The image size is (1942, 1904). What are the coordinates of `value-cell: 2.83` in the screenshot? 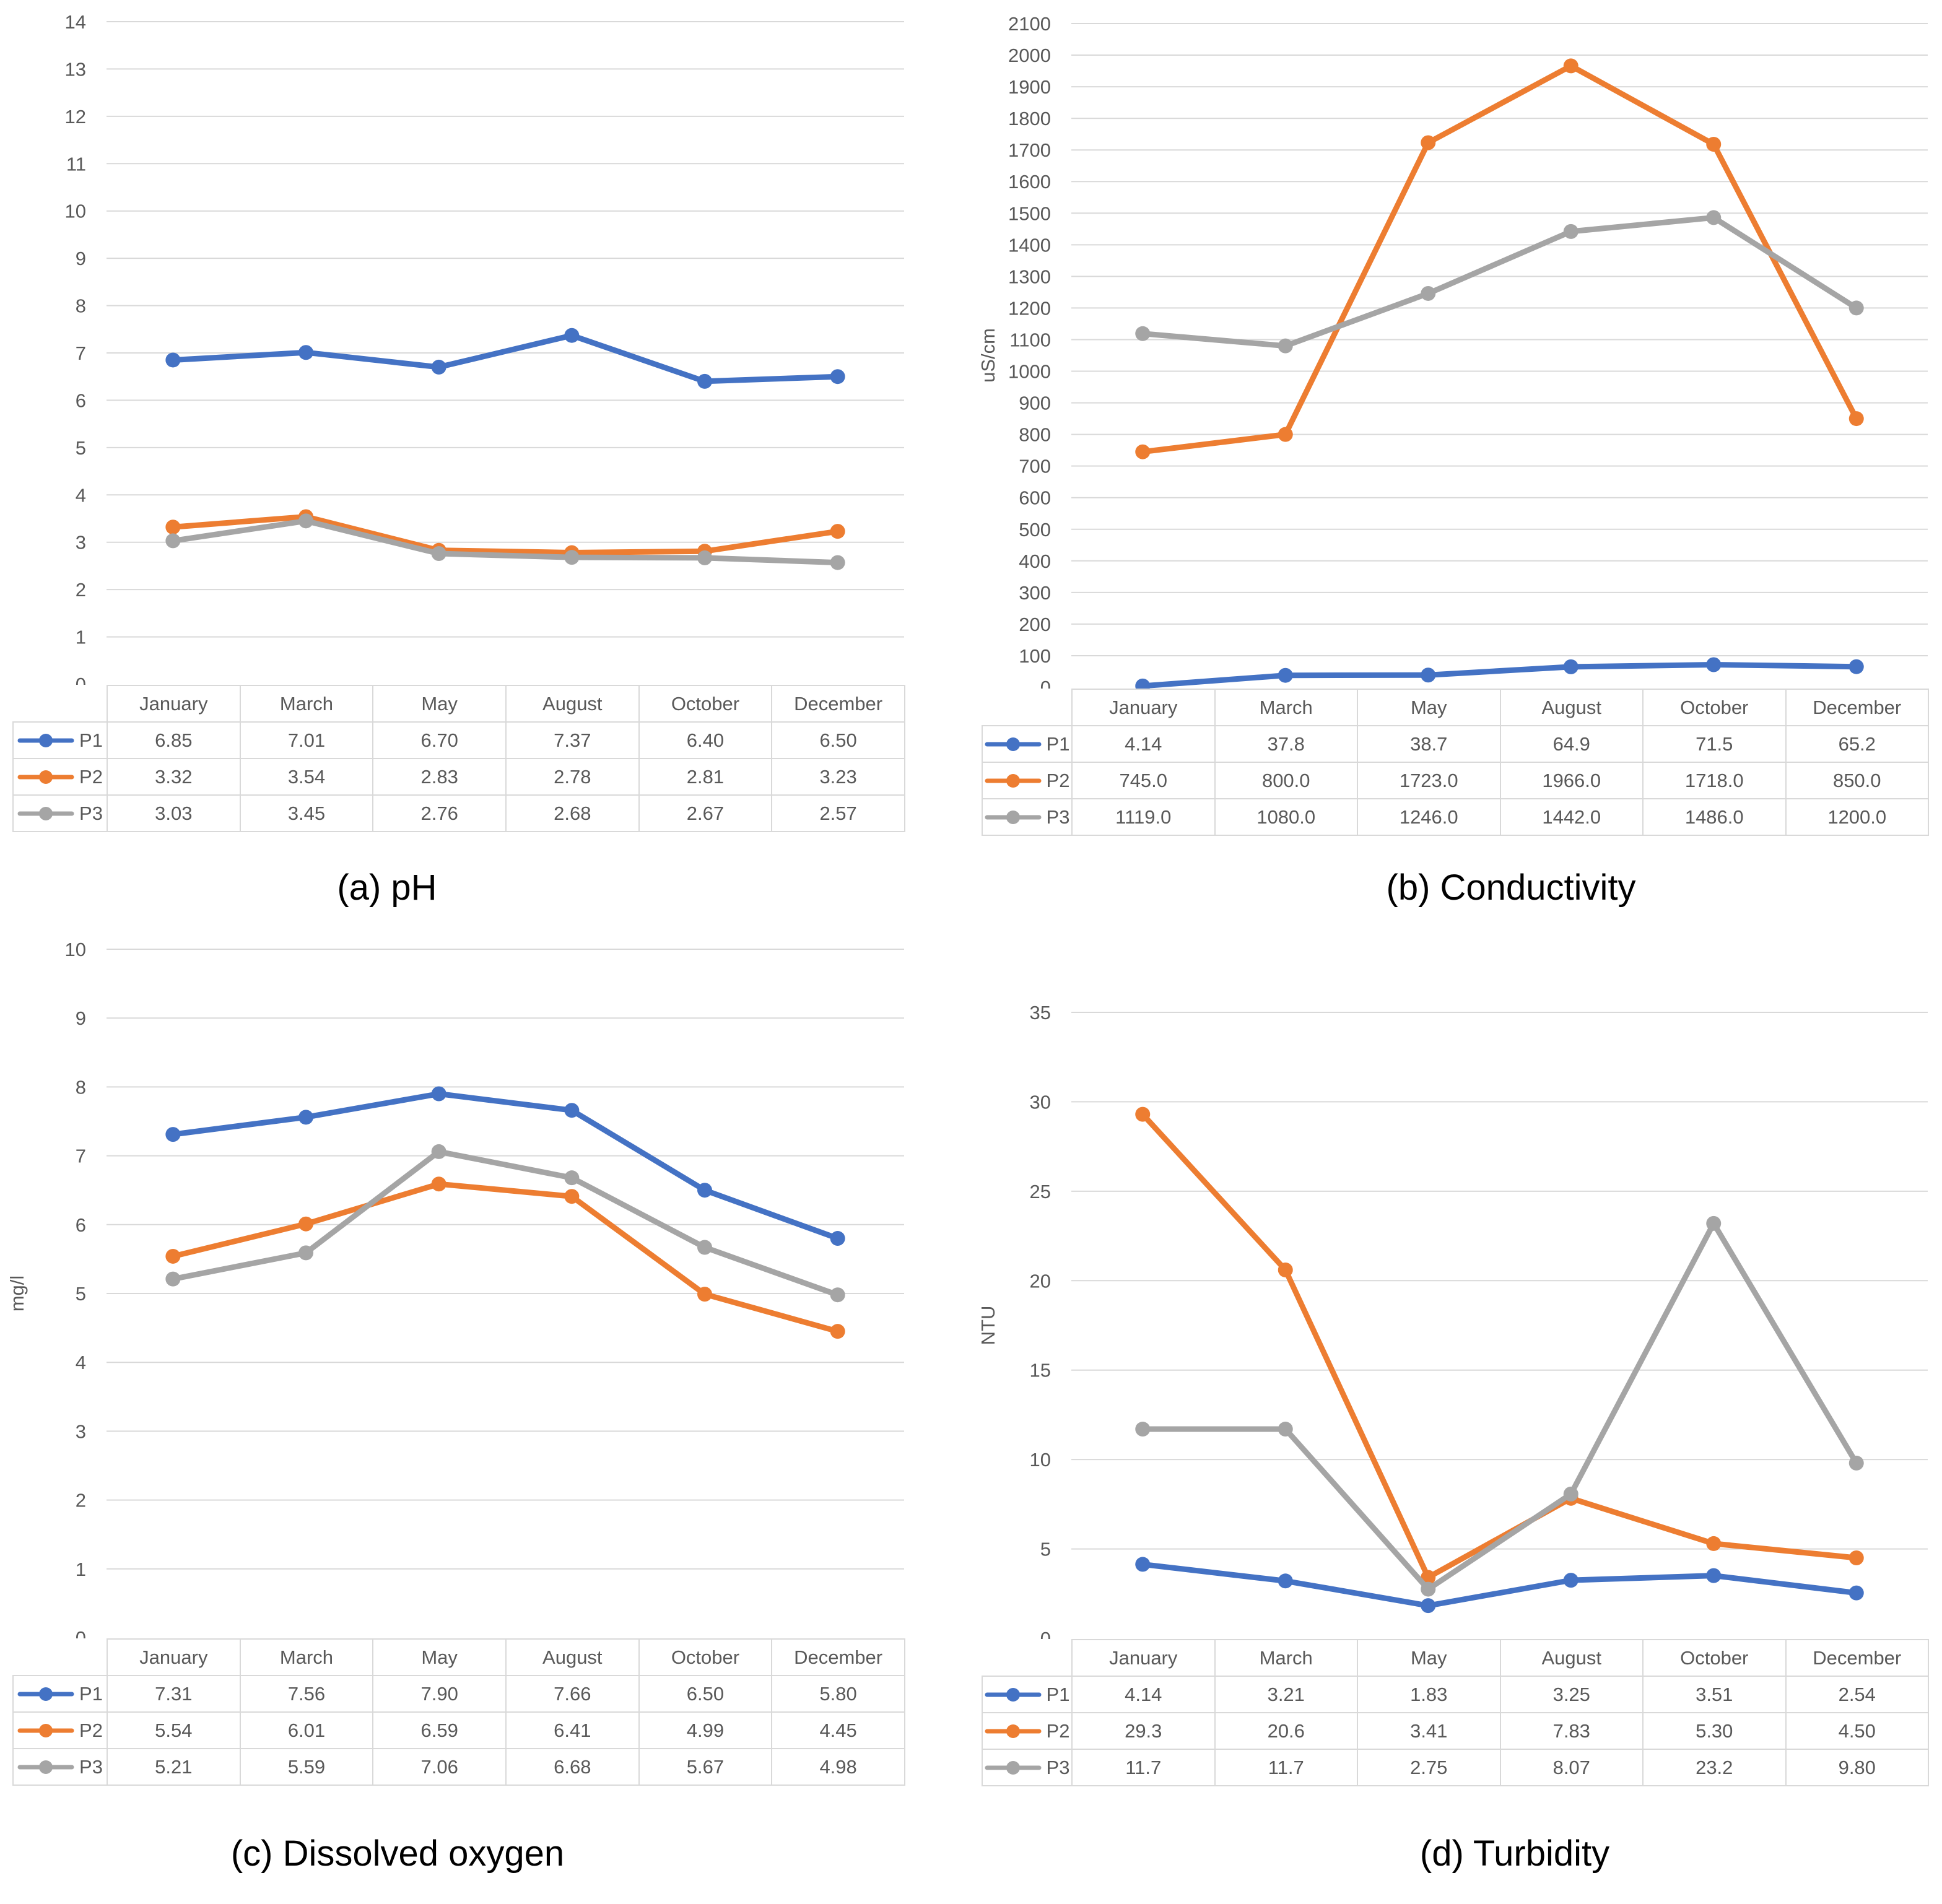 It's located at (439, 777).